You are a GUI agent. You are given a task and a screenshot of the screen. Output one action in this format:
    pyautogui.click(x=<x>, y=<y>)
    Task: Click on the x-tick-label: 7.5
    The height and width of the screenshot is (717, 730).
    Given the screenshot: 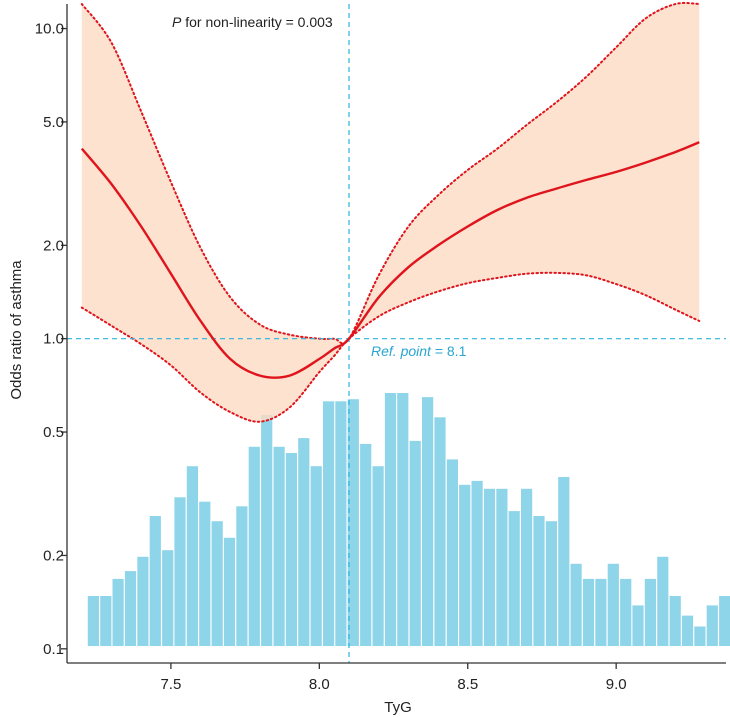 What is the action you would take?
    pyautogui.click(x=170, y=684)
    